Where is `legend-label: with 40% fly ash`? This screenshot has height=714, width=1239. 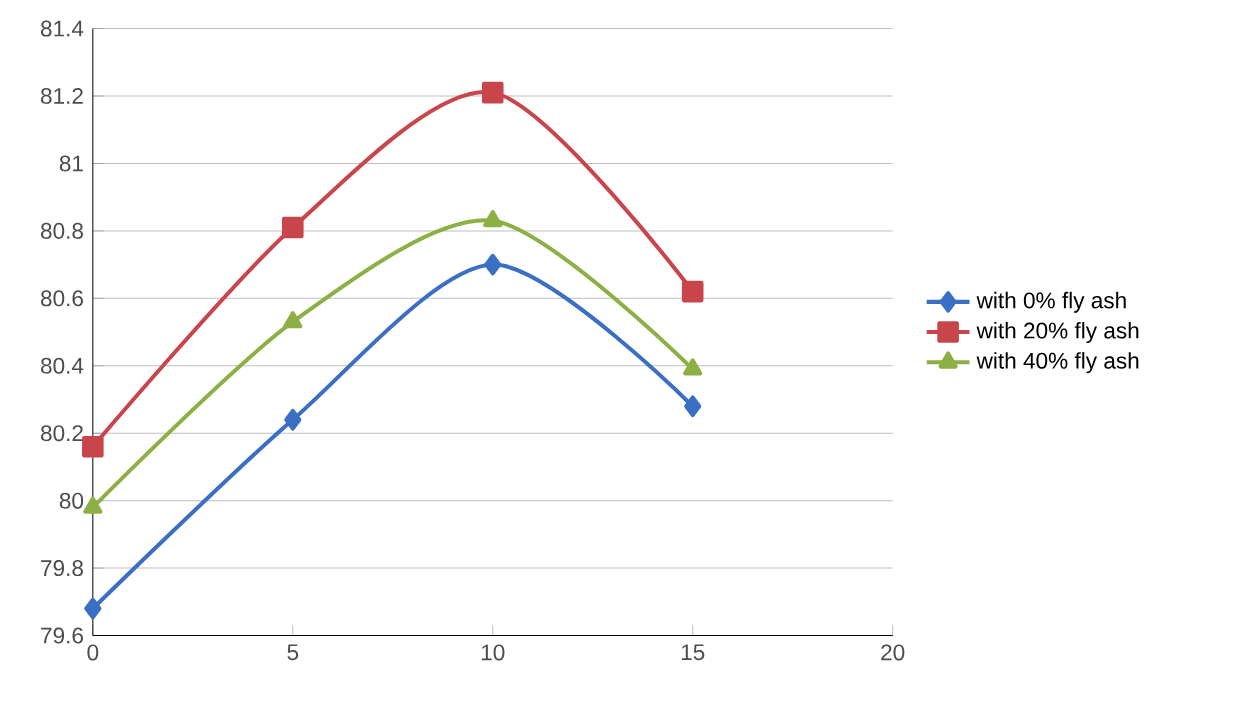
legend-label: with 40% fly ash is located at coordinates (1057, 363).